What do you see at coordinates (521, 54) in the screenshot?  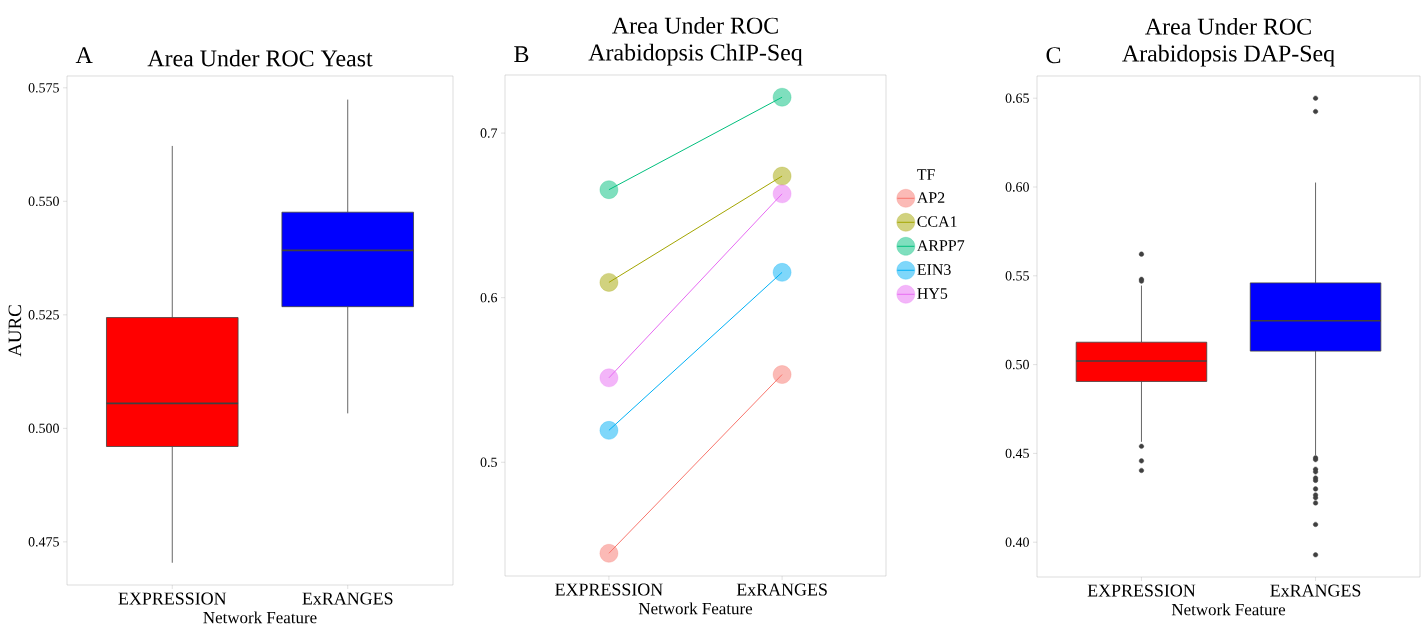 I see `text: B` at bounding box center [521, 54].